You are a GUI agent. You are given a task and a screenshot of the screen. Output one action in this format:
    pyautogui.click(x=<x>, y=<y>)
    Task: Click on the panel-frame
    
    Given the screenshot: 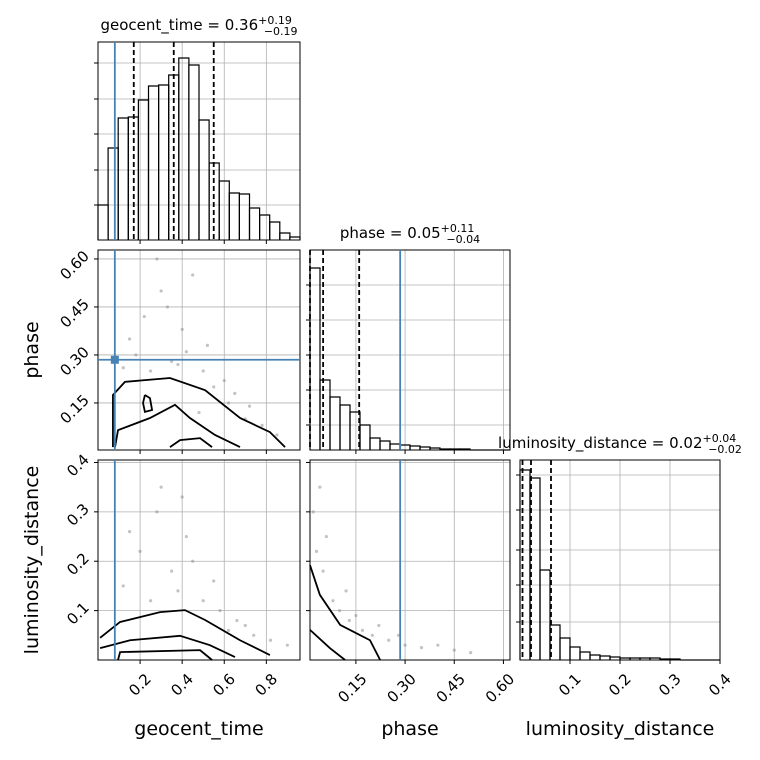 What is the action you would take?
    pyautogui.click(x=199, y=350)
    